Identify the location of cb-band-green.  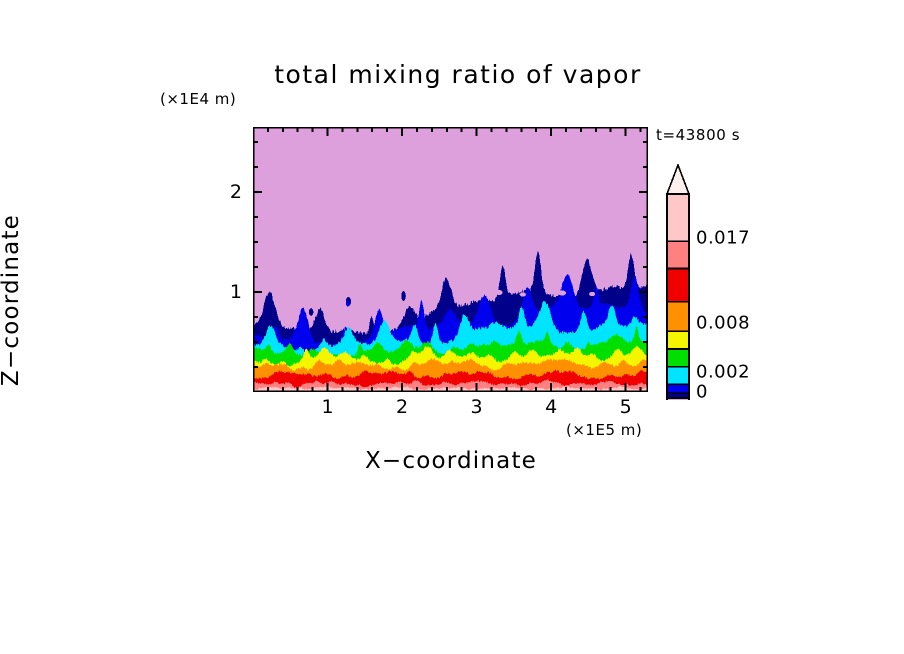
(678, 358).